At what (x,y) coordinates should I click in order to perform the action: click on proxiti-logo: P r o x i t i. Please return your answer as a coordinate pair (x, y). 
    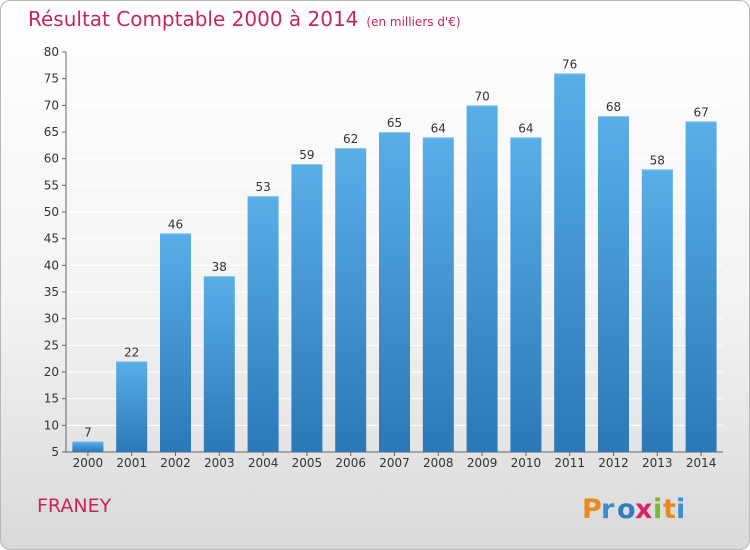
    Looking at the image, I should click on (633, 509).